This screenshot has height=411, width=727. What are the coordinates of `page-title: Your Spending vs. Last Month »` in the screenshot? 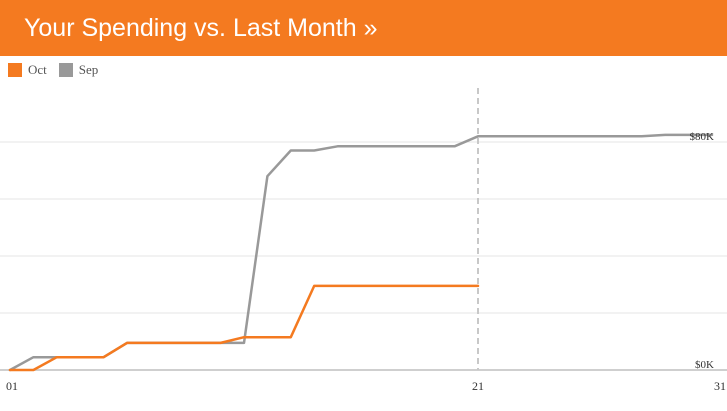 It's located at (363, 28).